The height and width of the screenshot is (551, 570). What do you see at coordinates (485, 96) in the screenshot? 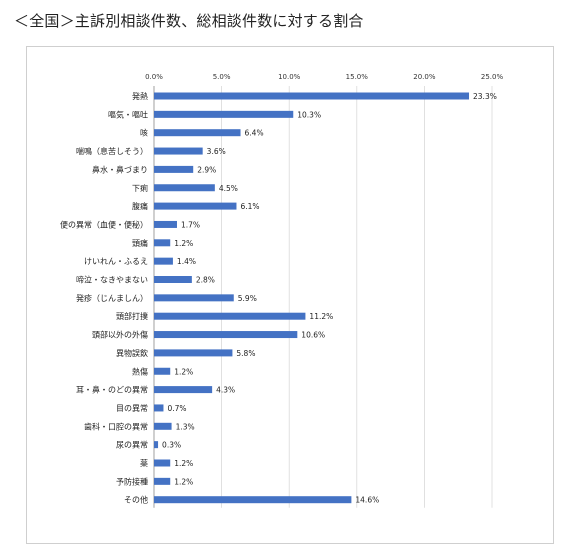
I see `value-label: 23.3%` at bounding box center [485, 96].